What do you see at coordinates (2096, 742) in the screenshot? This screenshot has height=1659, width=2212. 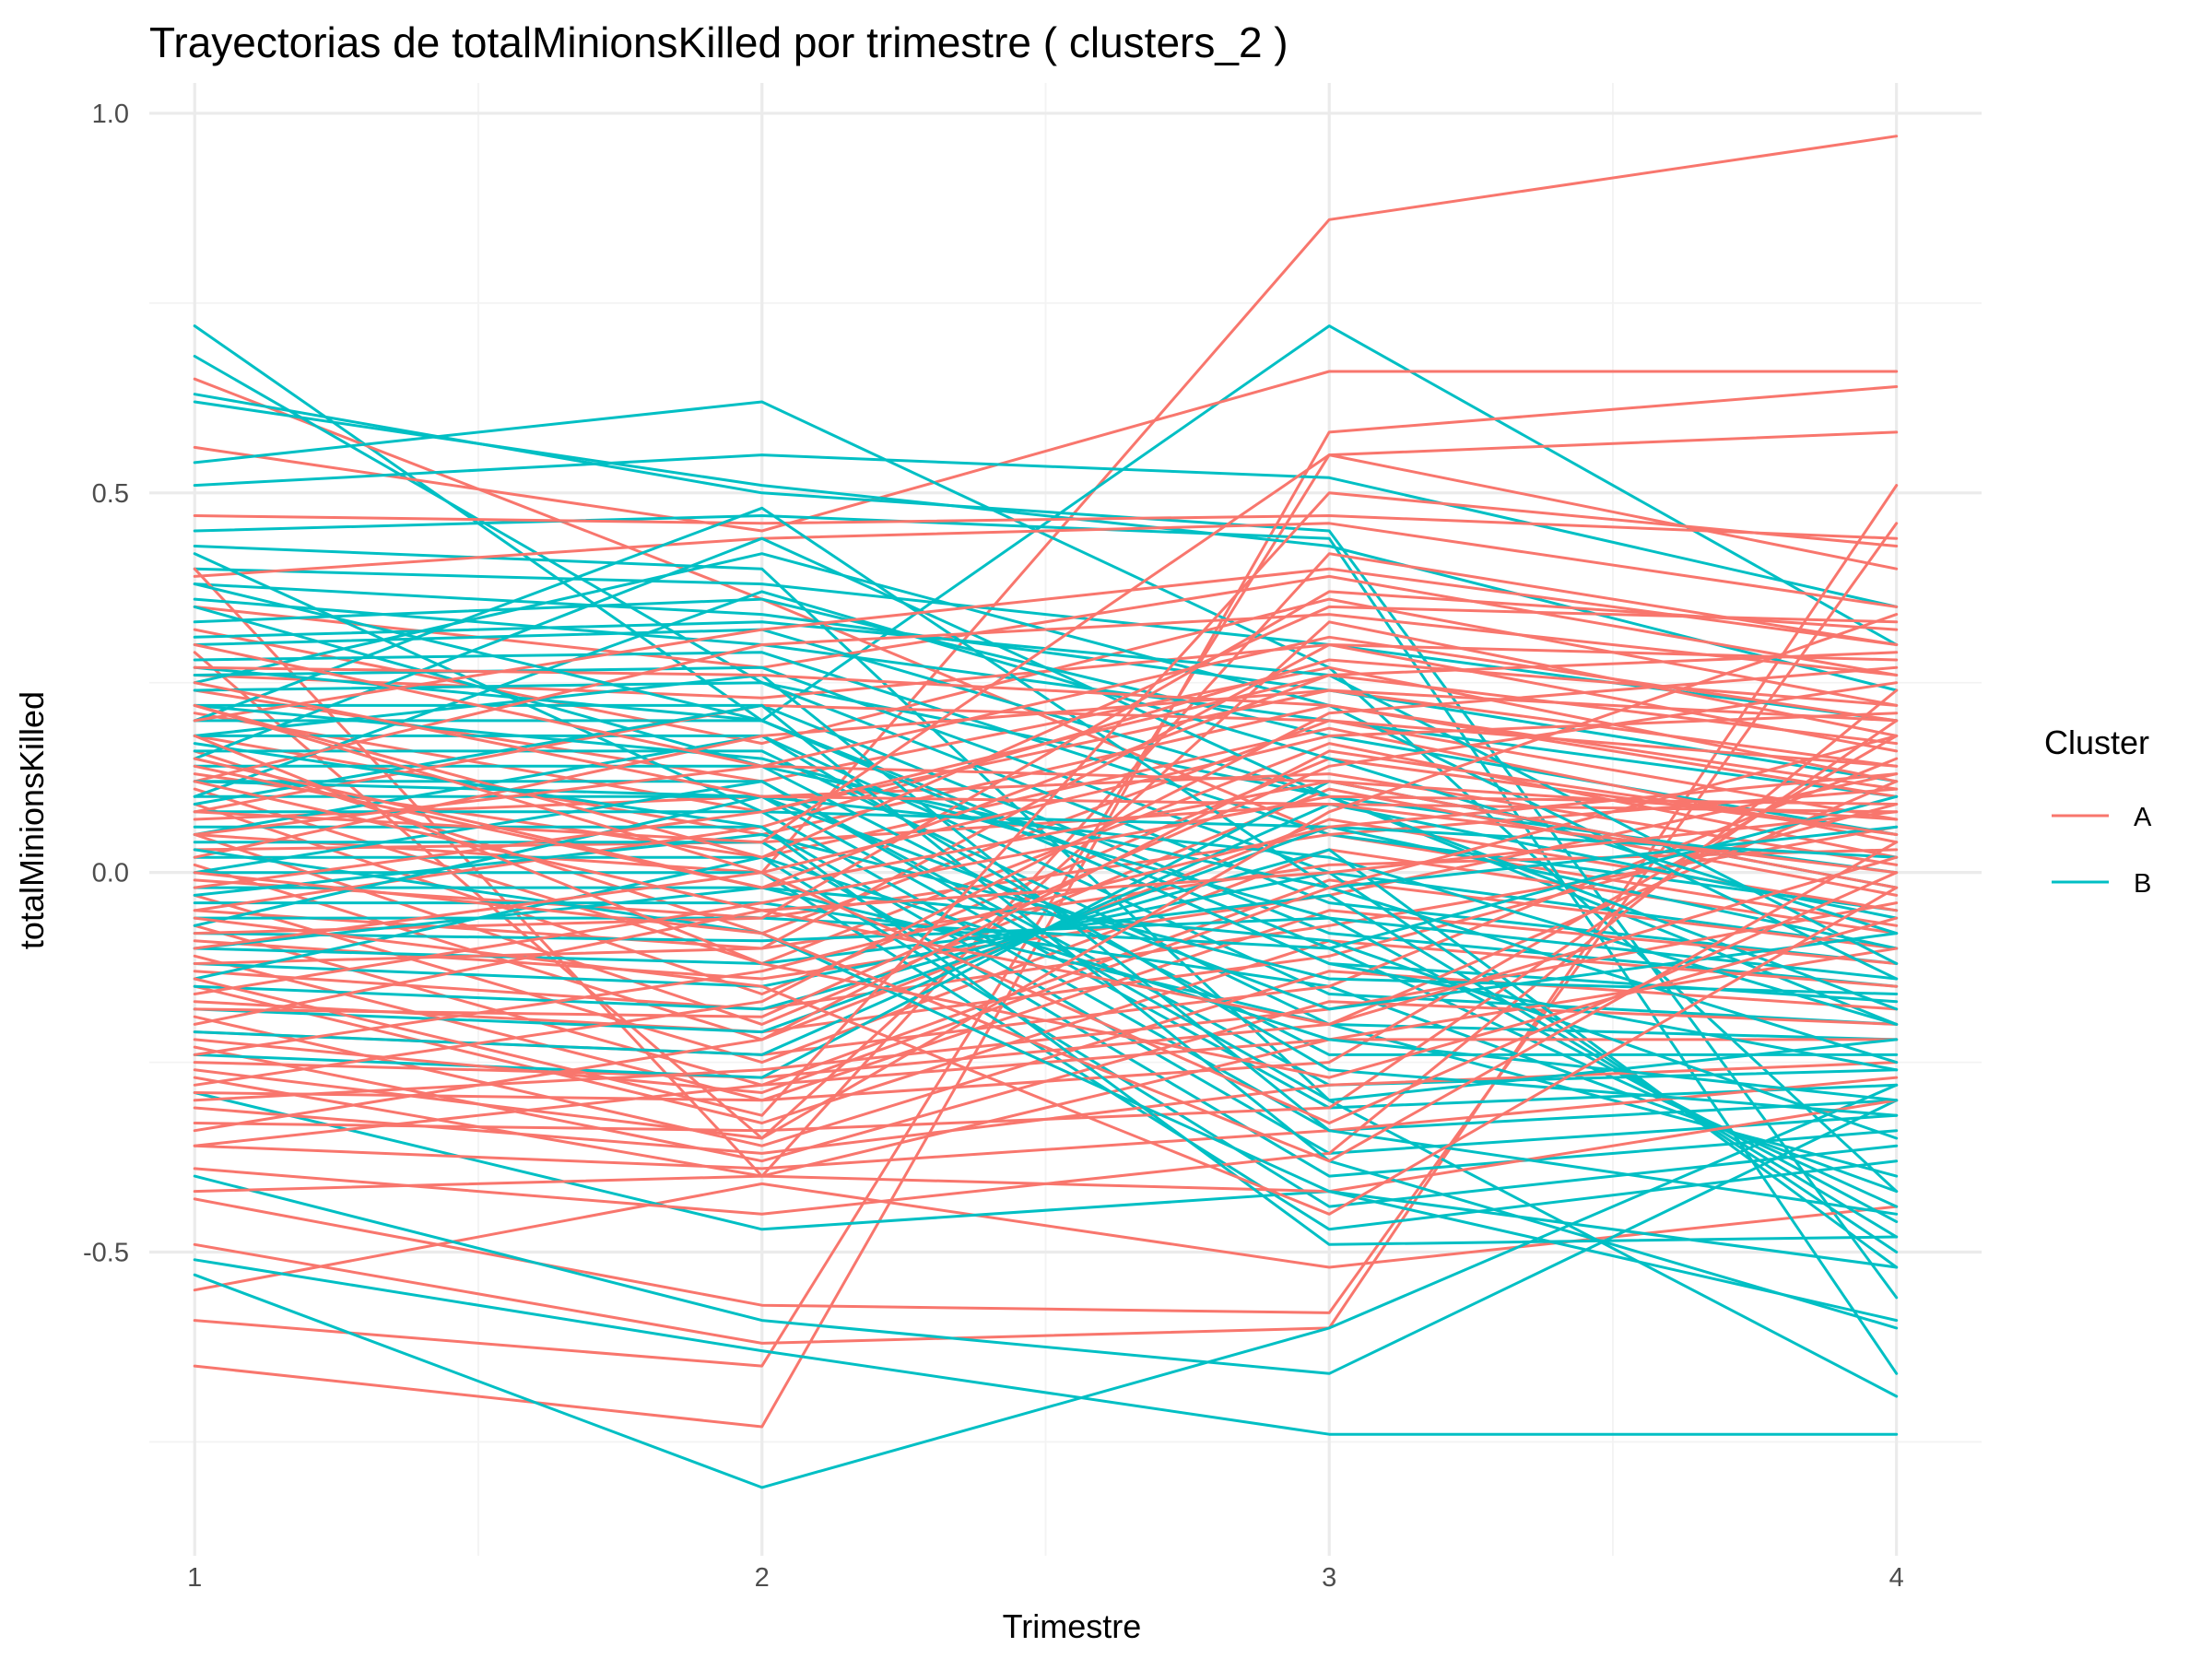 I see `legend-title: Cluster` at bounding box center [2096, 742].